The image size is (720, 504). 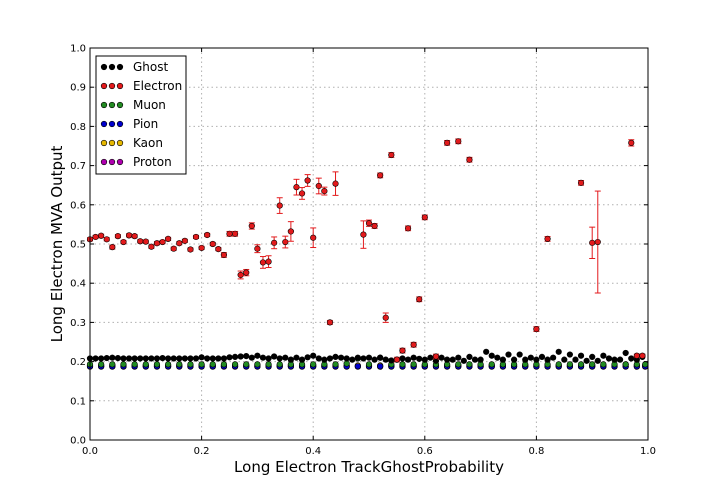 I want to click on y-tick-label: 0.7, so click(x=78, y=166).